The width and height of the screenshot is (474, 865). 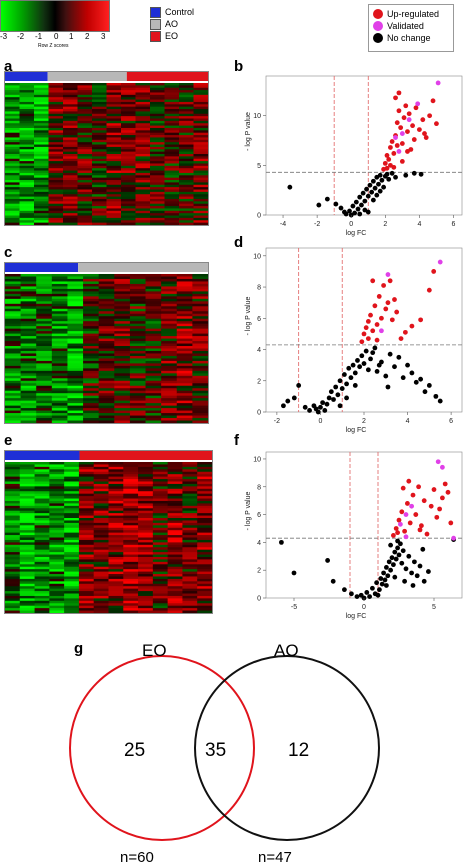 I want to click on plot-frame, so click(x=364, y=525).